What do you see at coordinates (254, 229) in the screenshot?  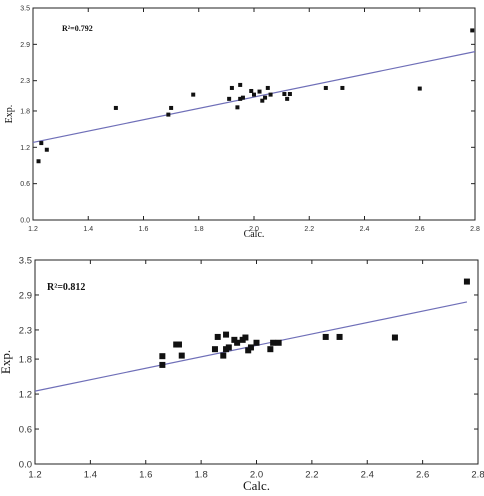 I see `chart-1-x-tick-label: 2.0` at bounding box center [254, 229].